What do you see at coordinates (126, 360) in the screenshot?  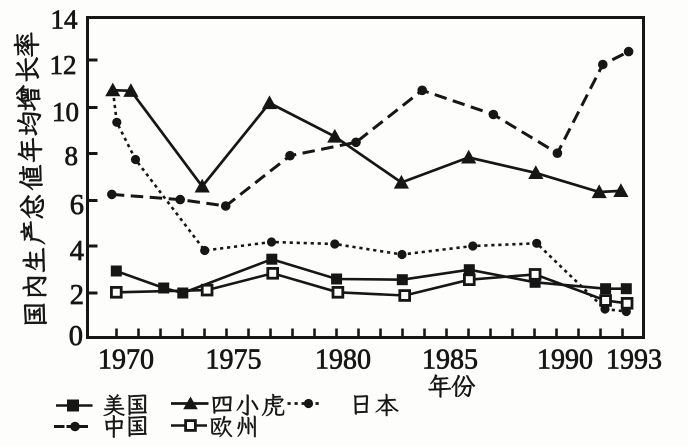 I see `svg-text: 1970` at bounding box center [126, 360].